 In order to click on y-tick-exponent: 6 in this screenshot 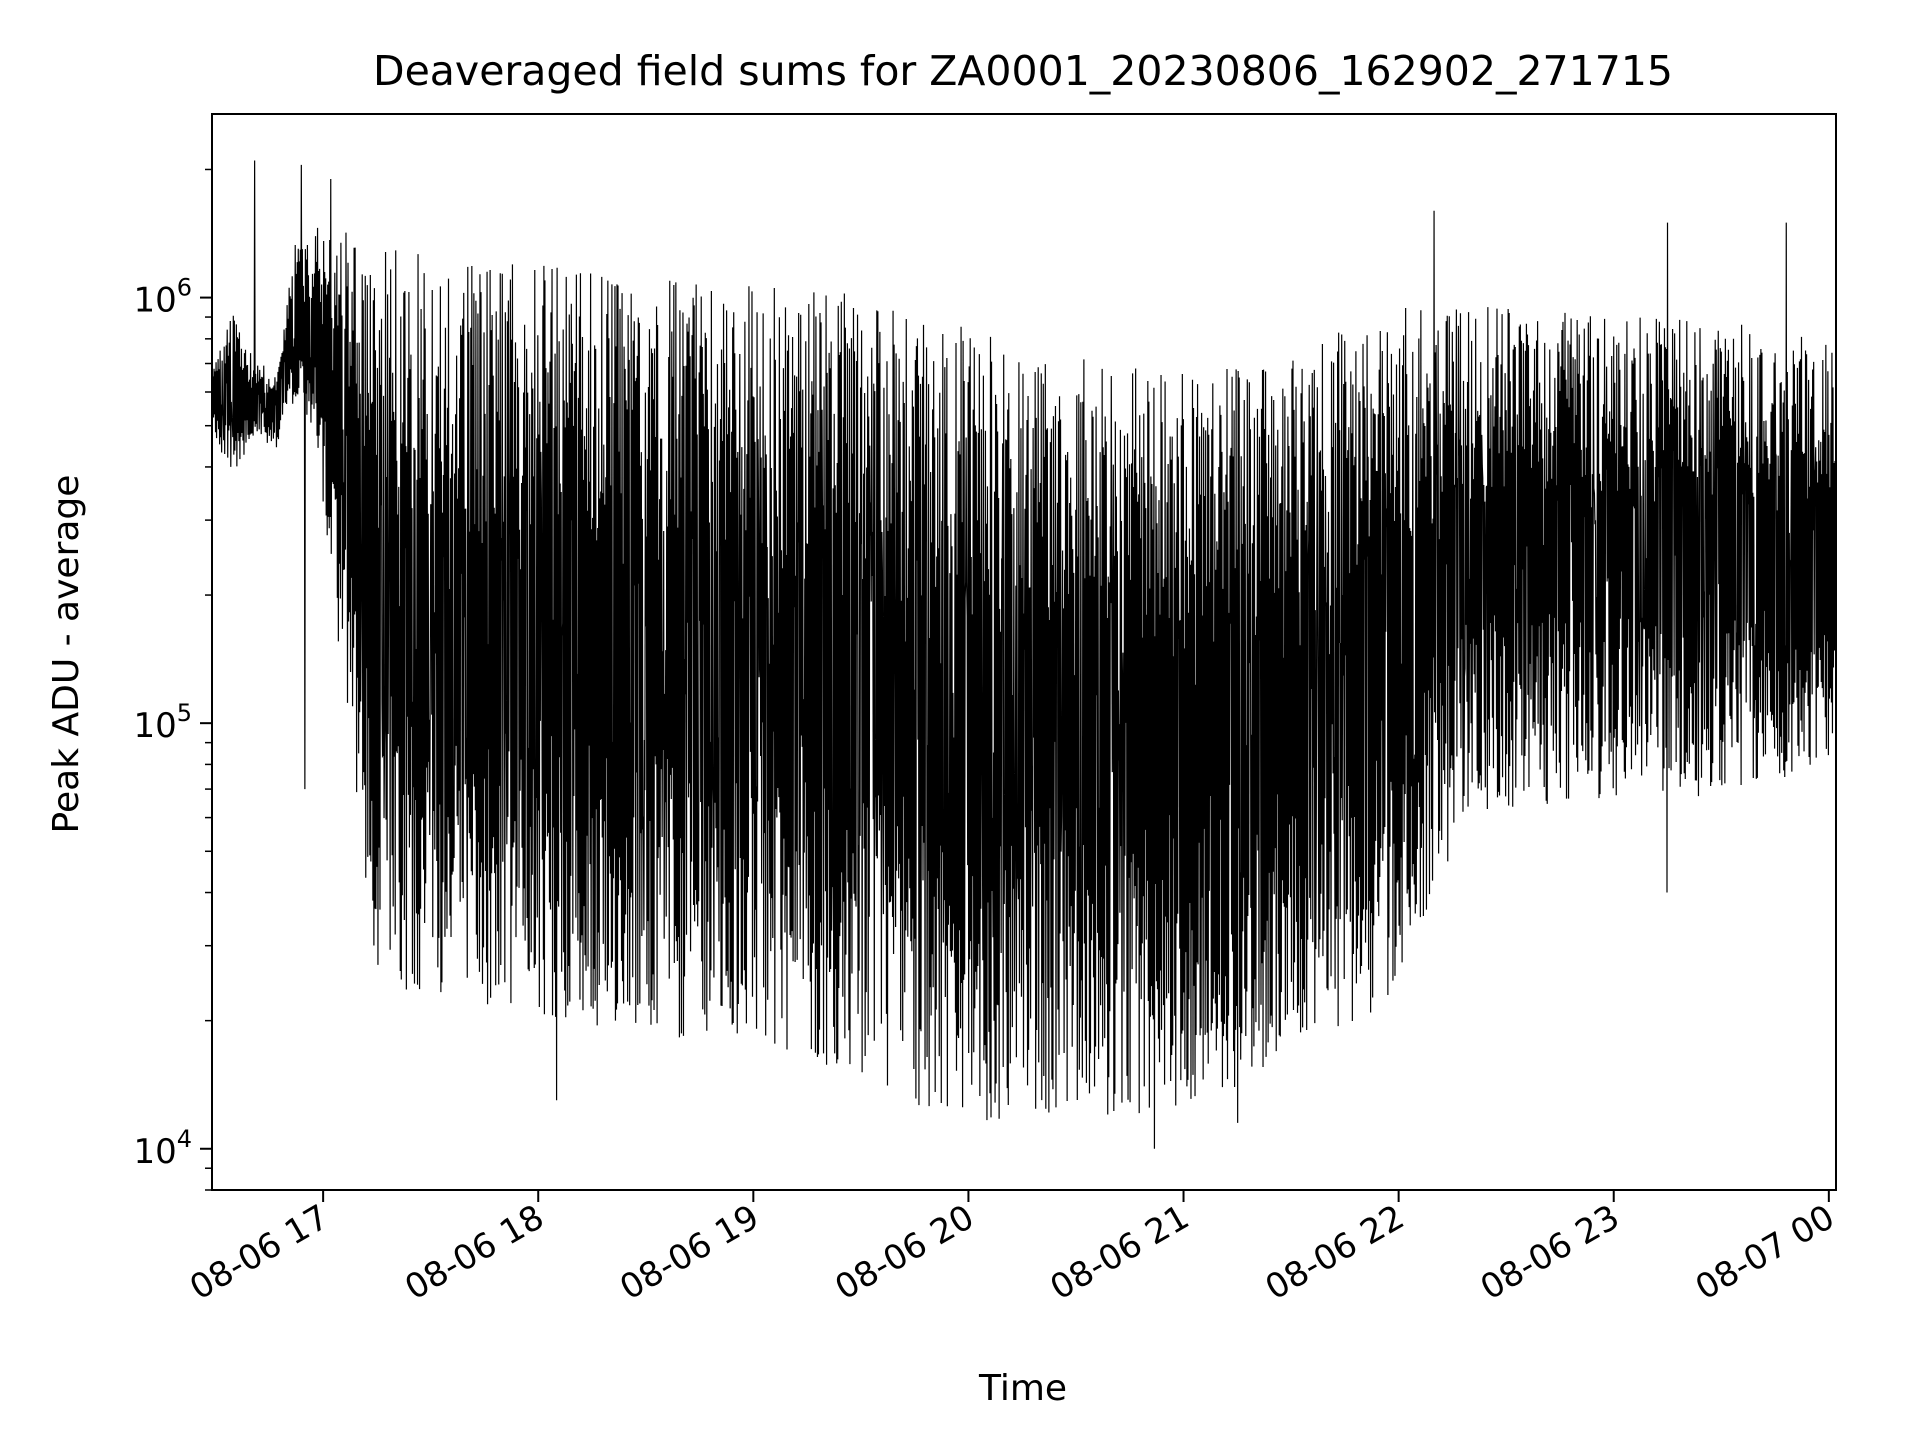, I will do `click(184, 288)`.